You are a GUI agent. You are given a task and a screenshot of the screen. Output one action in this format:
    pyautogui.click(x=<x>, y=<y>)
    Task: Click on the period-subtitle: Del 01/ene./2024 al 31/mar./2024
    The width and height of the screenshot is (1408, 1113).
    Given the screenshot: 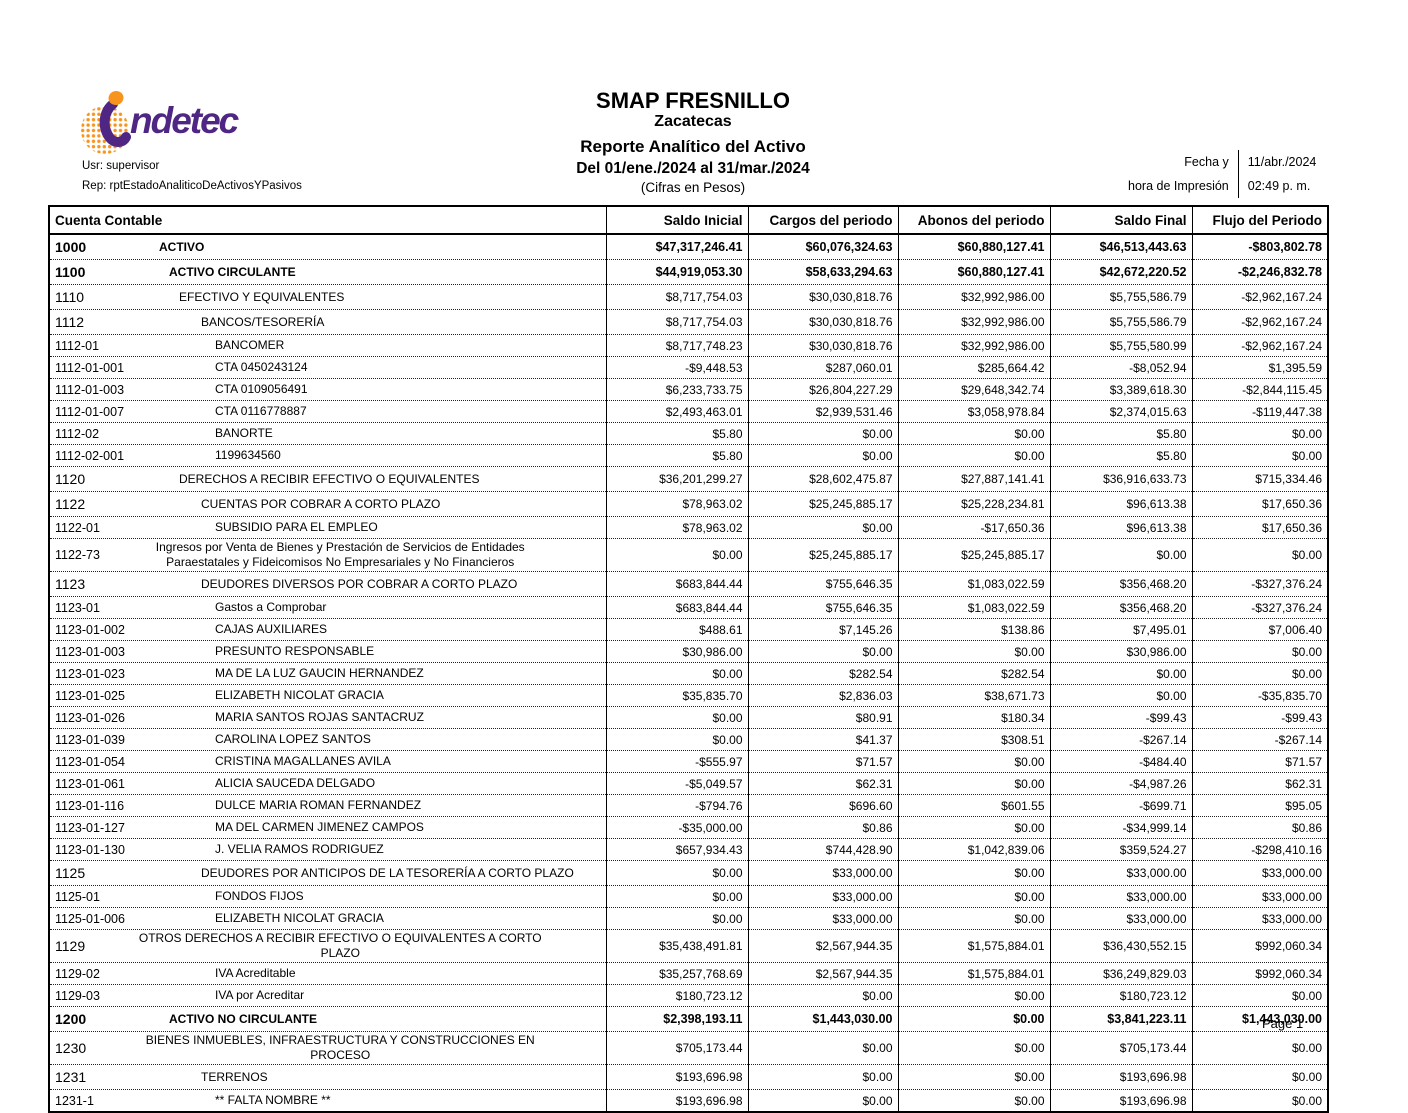 What is the action you would take?
    pyautogui.click(x=693, y=169)
    